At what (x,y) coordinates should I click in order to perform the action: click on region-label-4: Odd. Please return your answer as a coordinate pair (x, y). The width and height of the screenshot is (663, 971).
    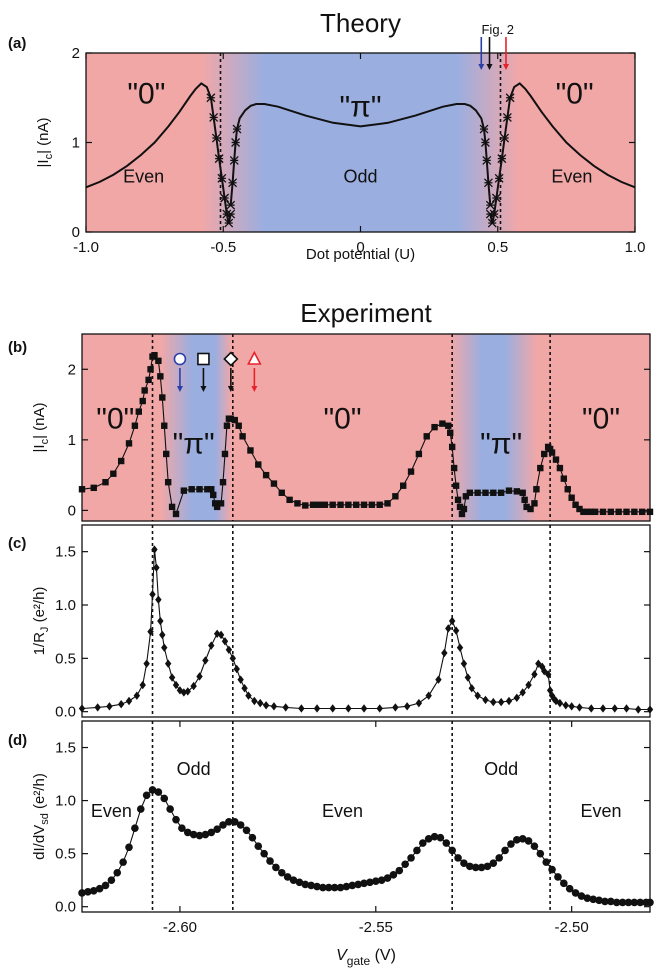
    Looking at the image, I should click on (360, 177).